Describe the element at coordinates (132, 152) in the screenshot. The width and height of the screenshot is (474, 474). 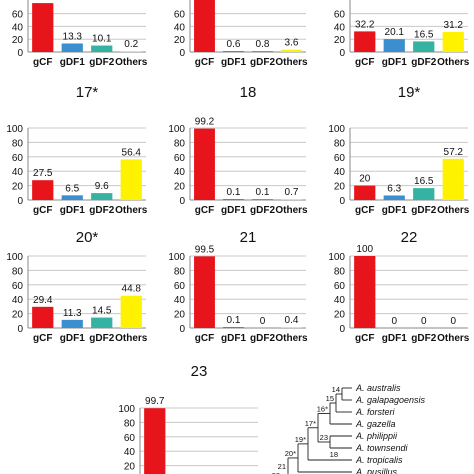
I see `data-label: 56.4` at that location.